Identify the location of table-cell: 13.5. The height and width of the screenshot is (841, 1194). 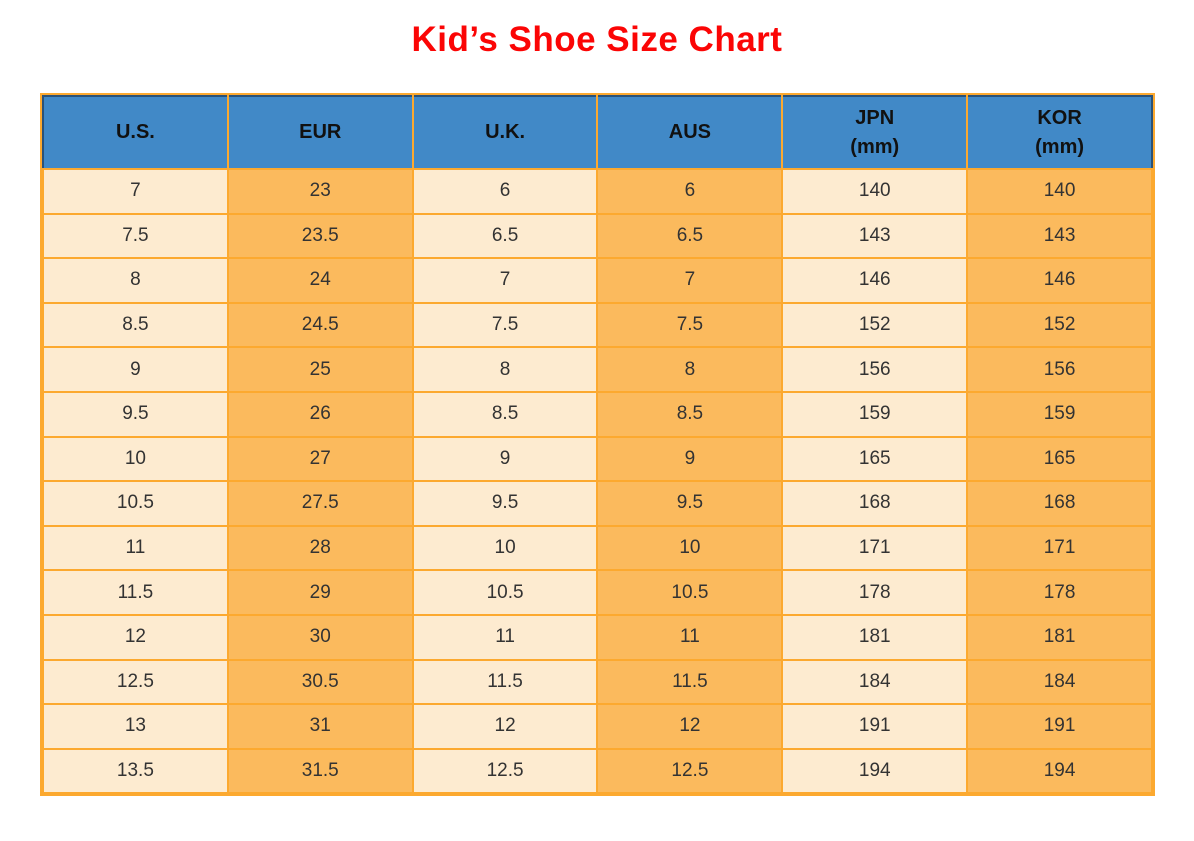
(135, 771).